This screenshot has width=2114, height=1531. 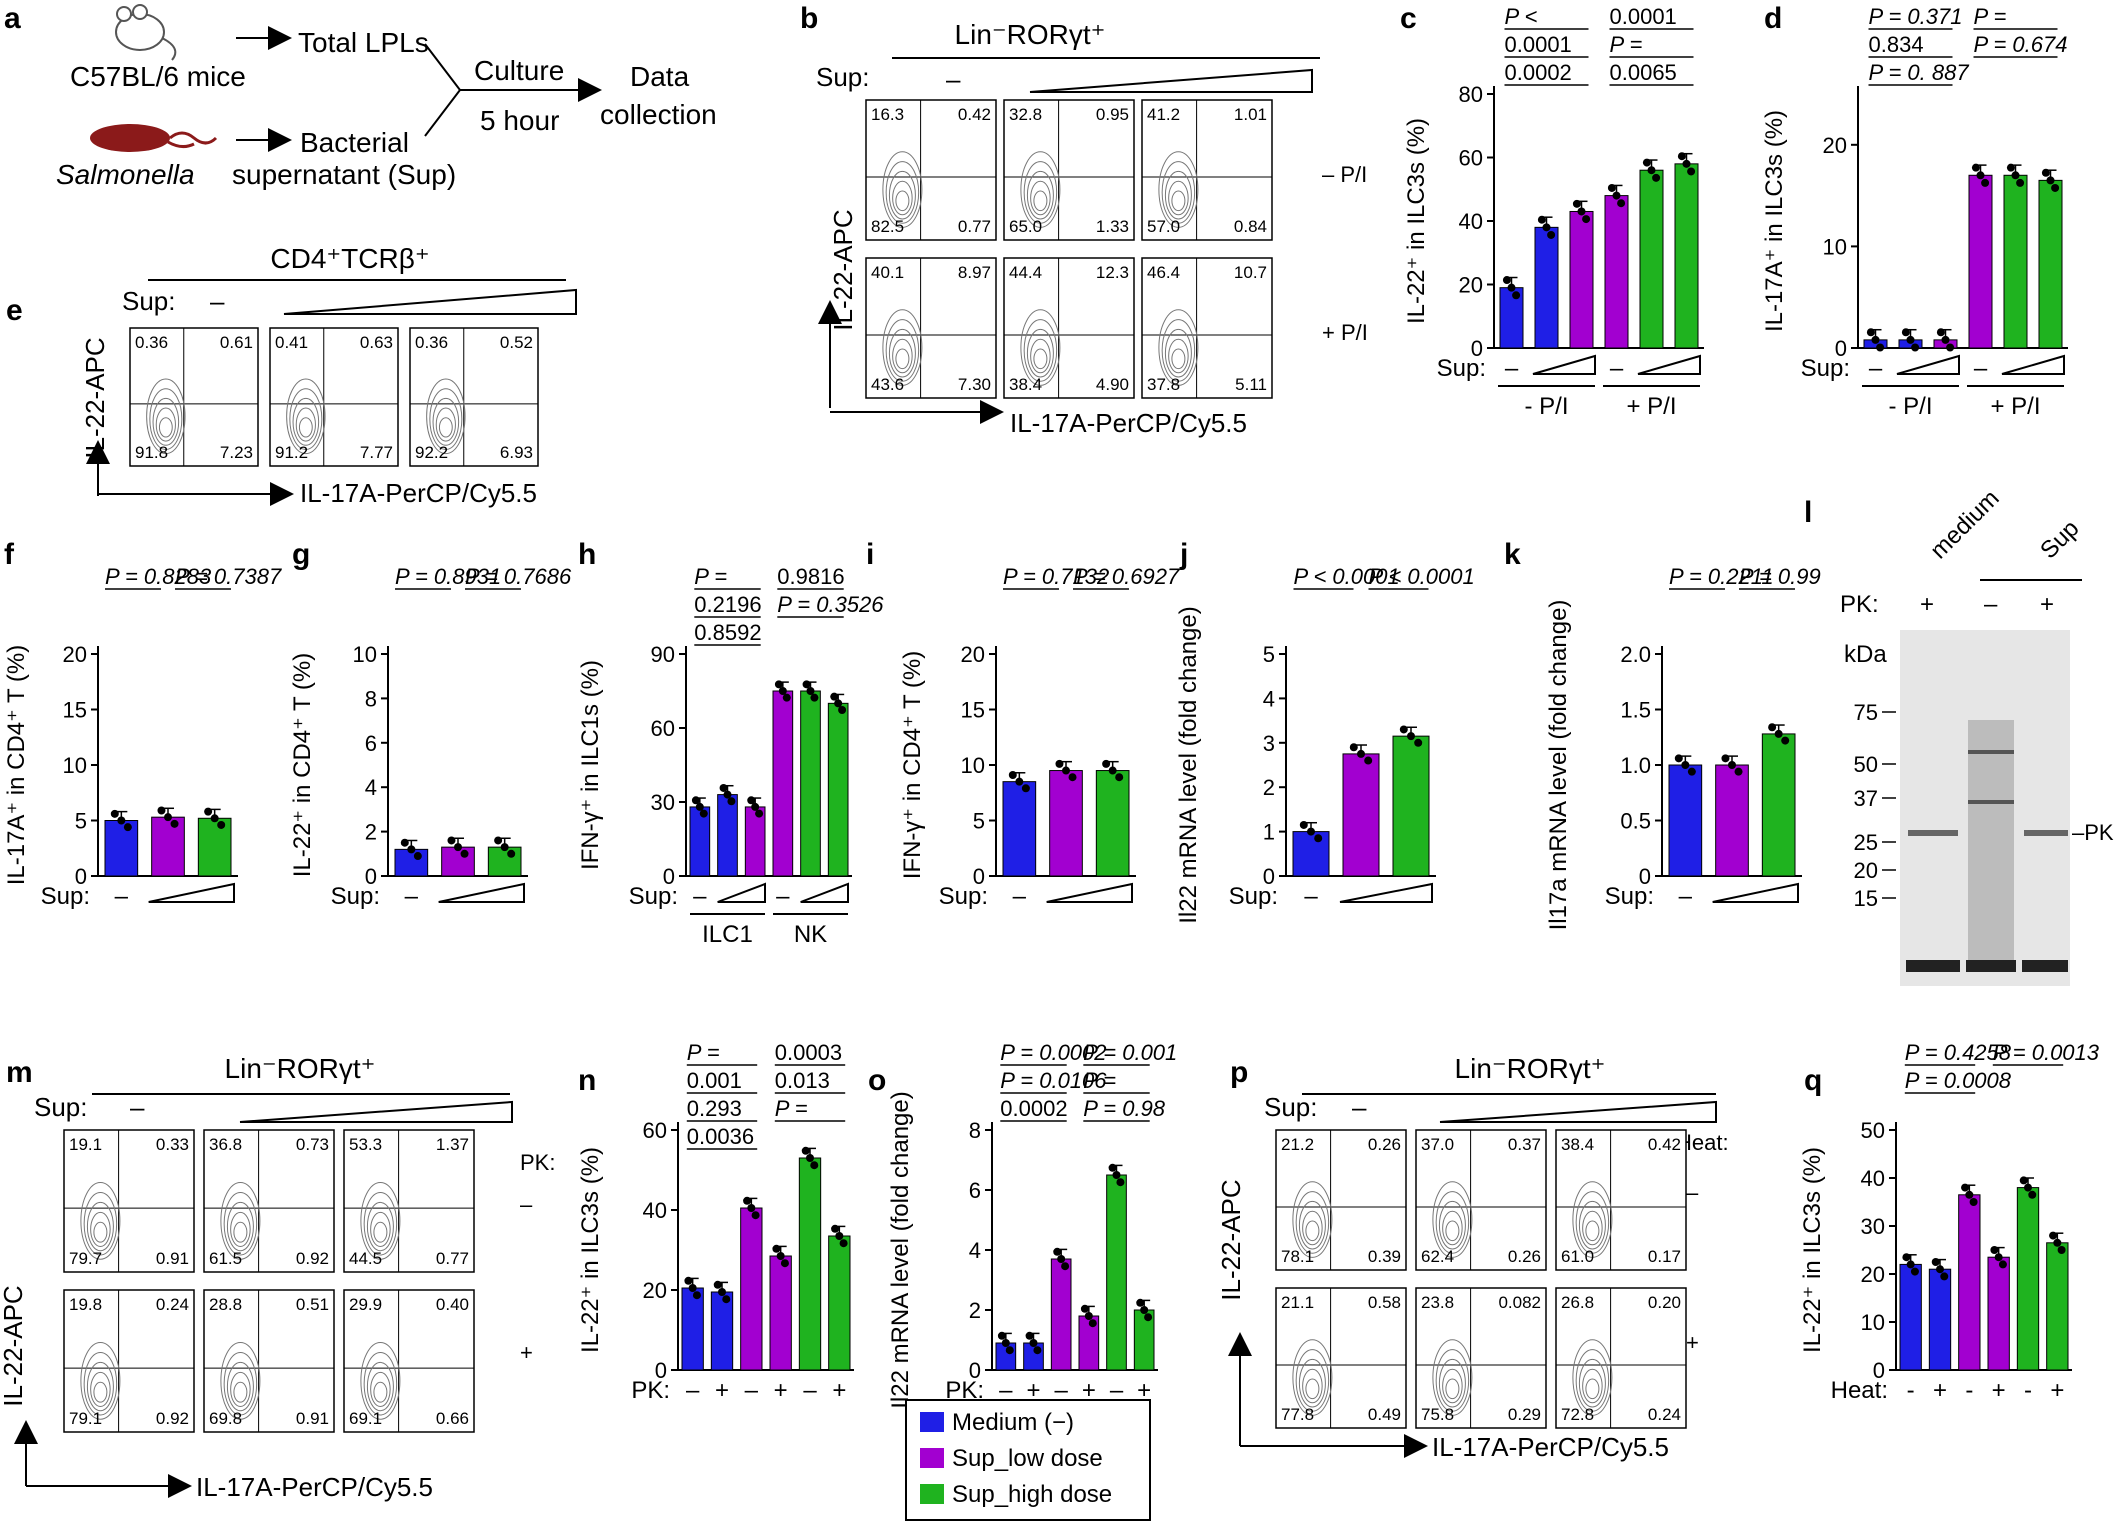 I want to click on facs-quadrant-lr: 0.84, so click(x=1250, y=226).